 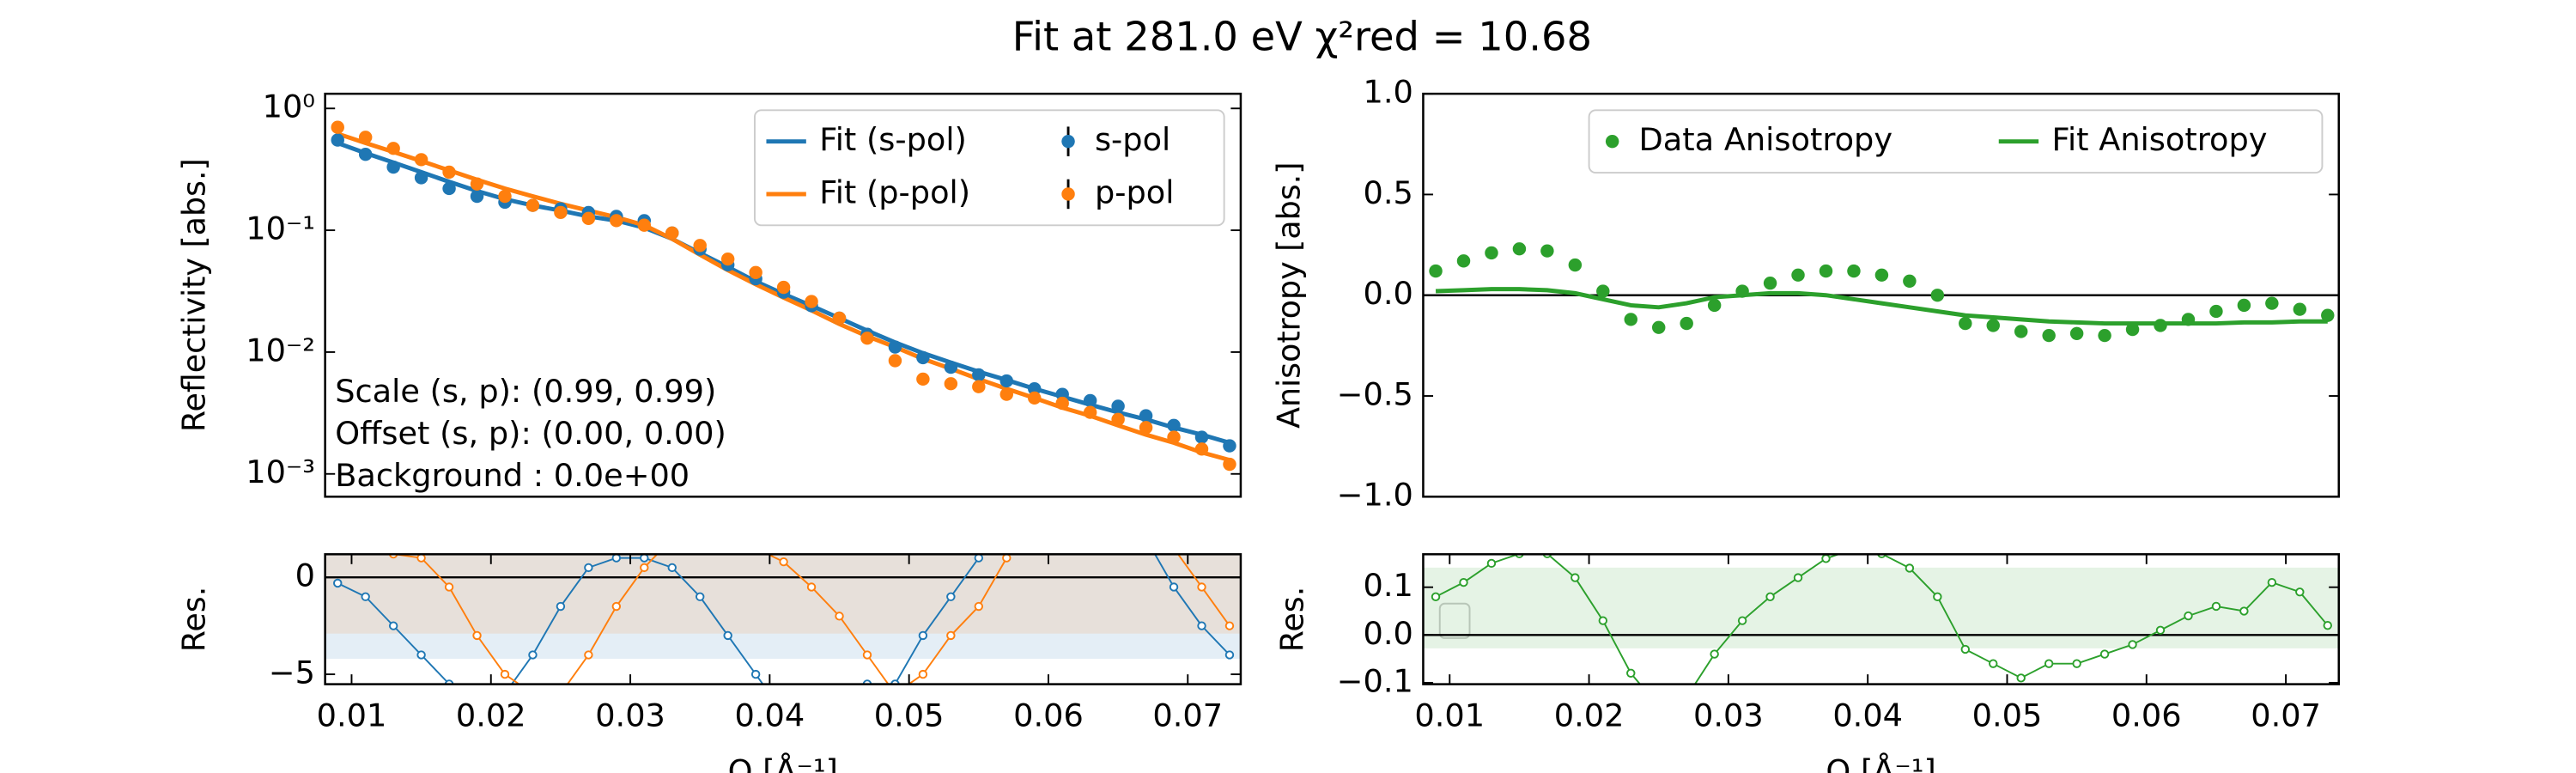 I want to click on y-tick-label: 0.5, so click(x=1388, y=192).